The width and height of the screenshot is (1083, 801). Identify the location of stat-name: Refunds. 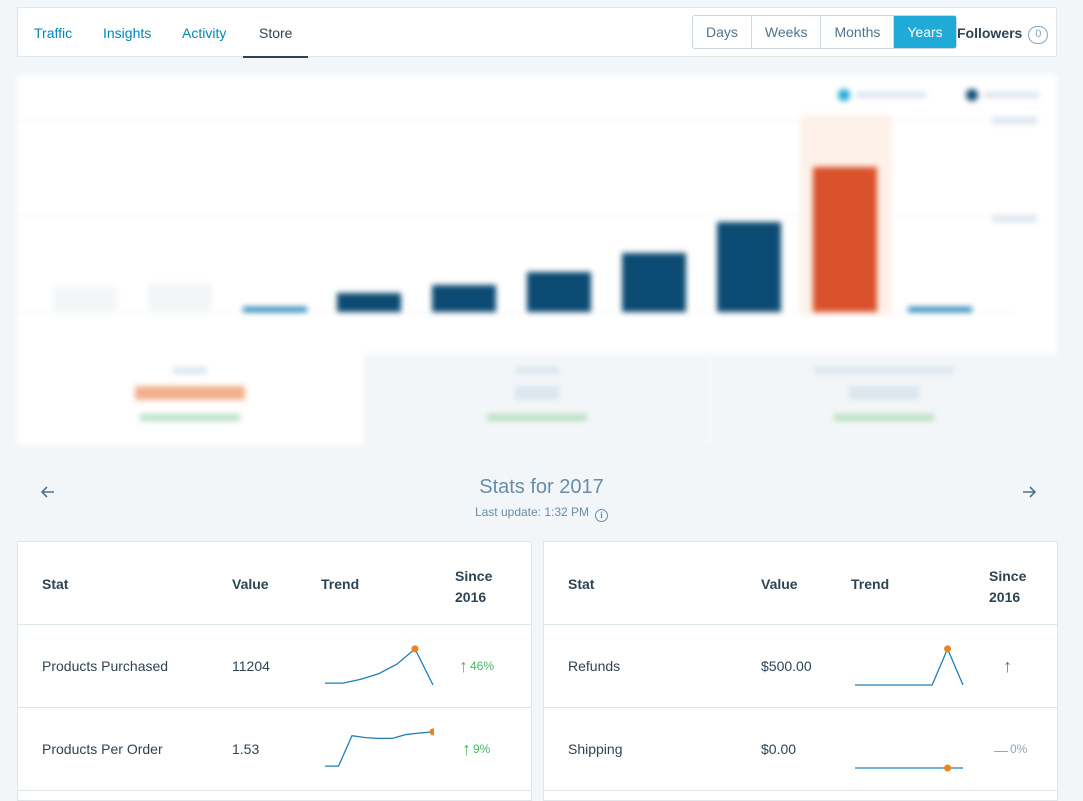
(594, 666).